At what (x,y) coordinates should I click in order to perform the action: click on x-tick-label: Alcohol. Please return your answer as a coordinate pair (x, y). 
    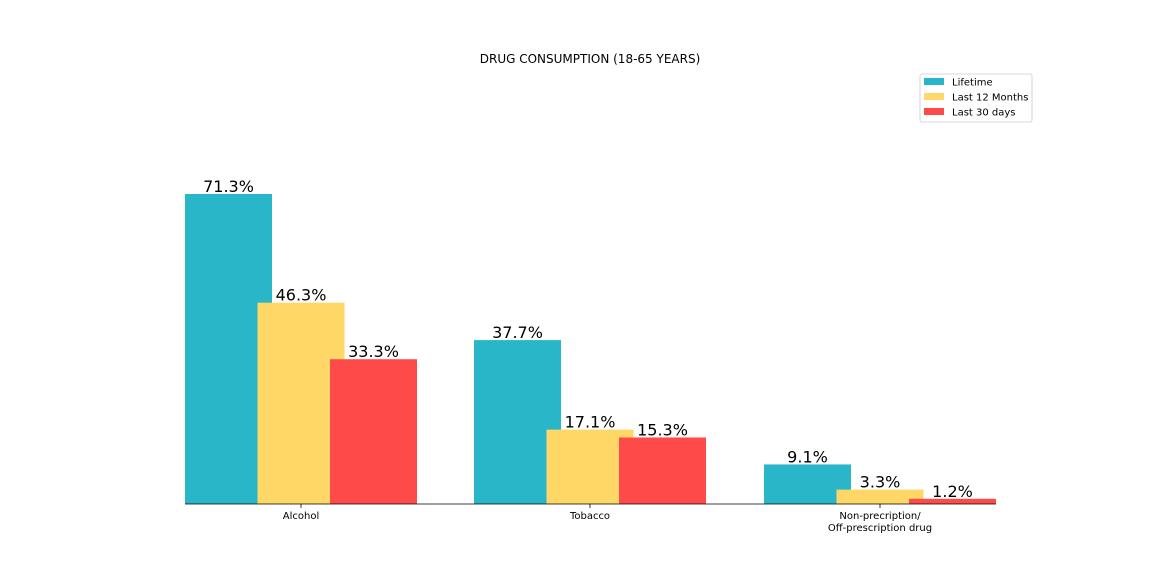
    Looking at the image, I should click on (301, 516).